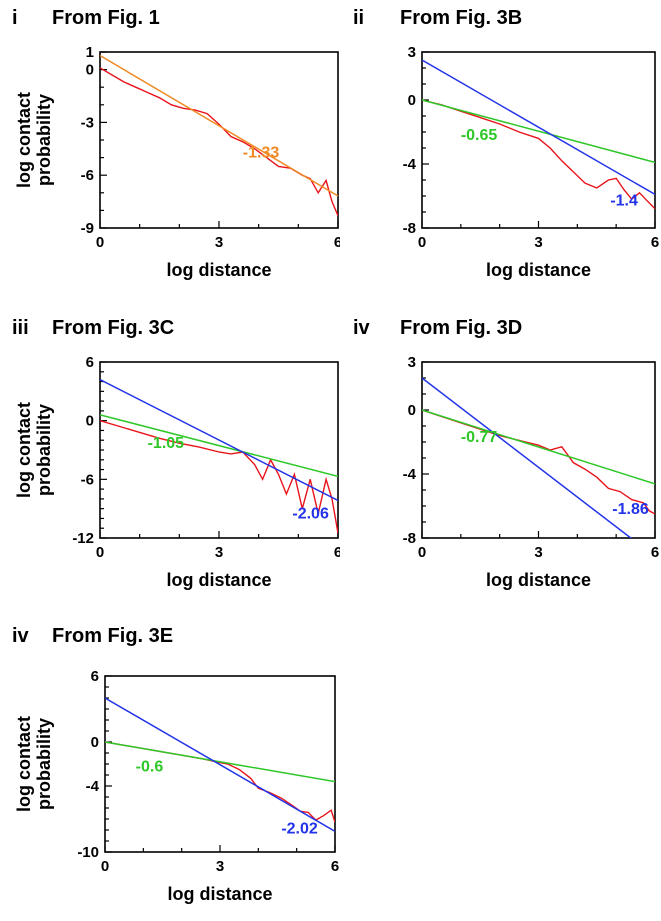 Image resolution: width=661 pixels, height=921 pixels. I want to click on panel-label: ii, so click(358, 18).